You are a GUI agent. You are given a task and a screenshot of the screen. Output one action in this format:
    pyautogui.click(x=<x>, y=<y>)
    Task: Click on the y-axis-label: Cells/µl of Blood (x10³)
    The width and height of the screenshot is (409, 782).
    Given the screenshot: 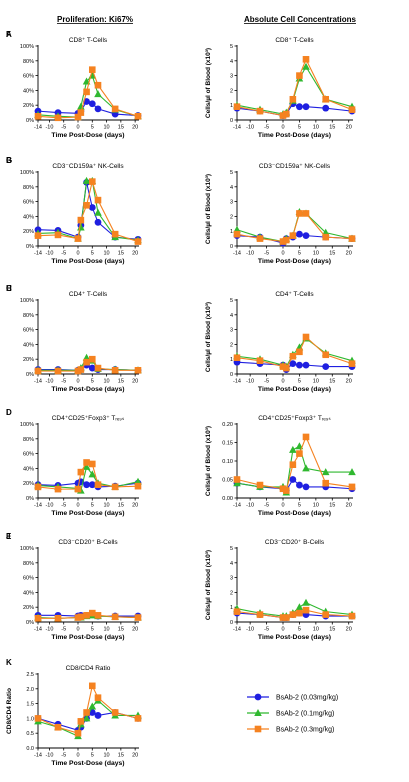 What is the action you would take?
    pyautogui.click(x=208, y=585)
    